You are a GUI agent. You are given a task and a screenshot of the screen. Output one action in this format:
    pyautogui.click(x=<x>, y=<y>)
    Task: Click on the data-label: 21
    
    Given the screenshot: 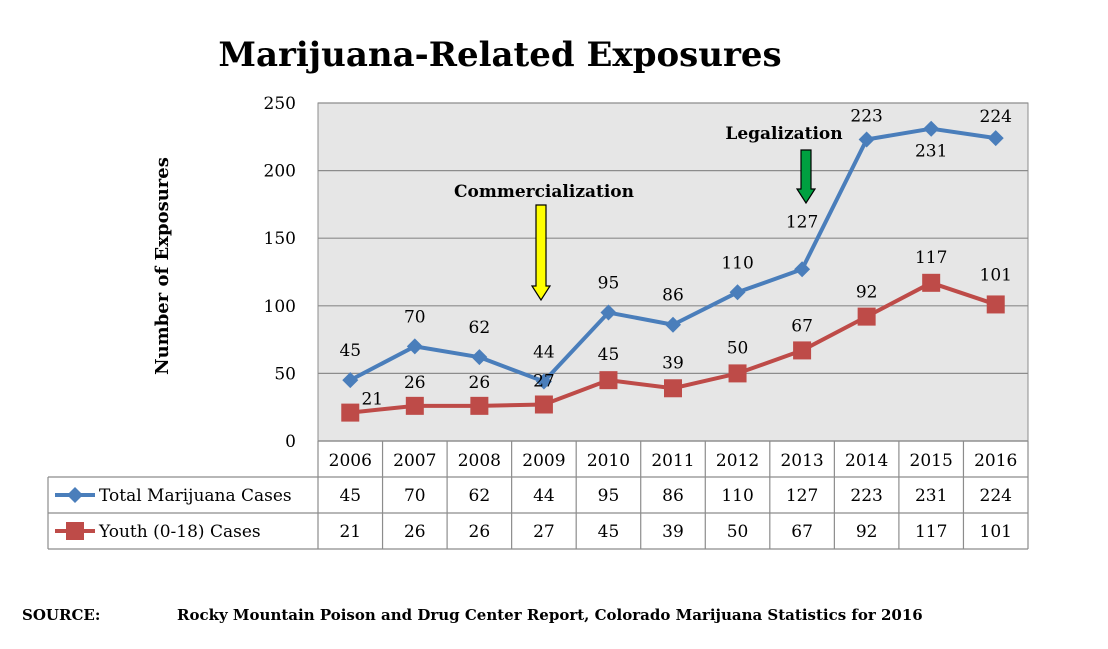 What is the action you would take?
    pyautogui.click(x=372, y=400)
    